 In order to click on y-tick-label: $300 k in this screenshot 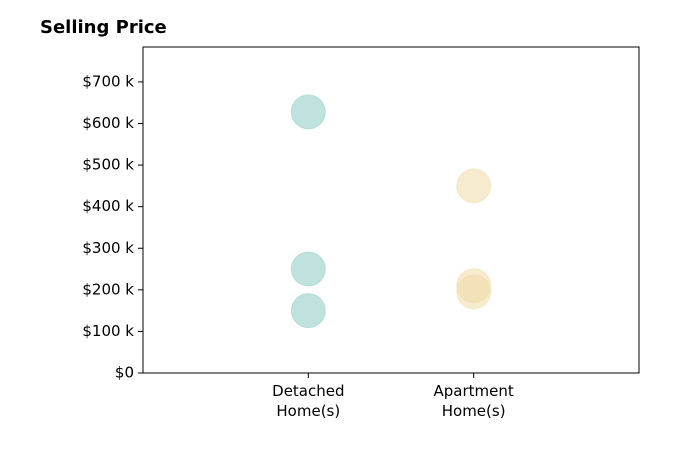, I will do `click(108, 248)`.